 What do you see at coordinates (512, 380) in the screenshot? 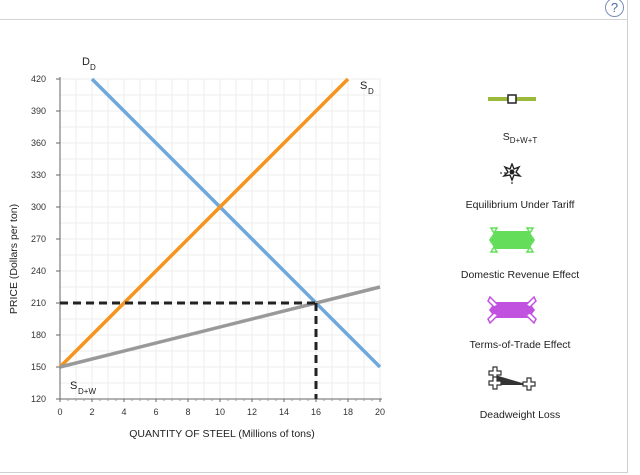
I see `black-triangle-icon` at bounding box center [512, 380].